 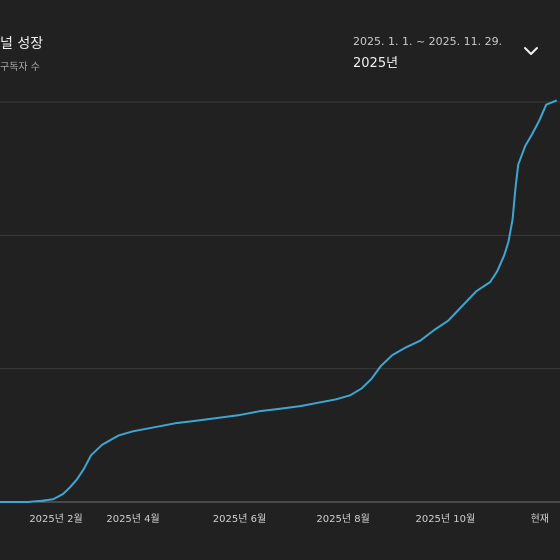 I want to click on date-range-text: 2025. 1. 1. ~ 2025. 11. 29., so click(x=428, y=41).